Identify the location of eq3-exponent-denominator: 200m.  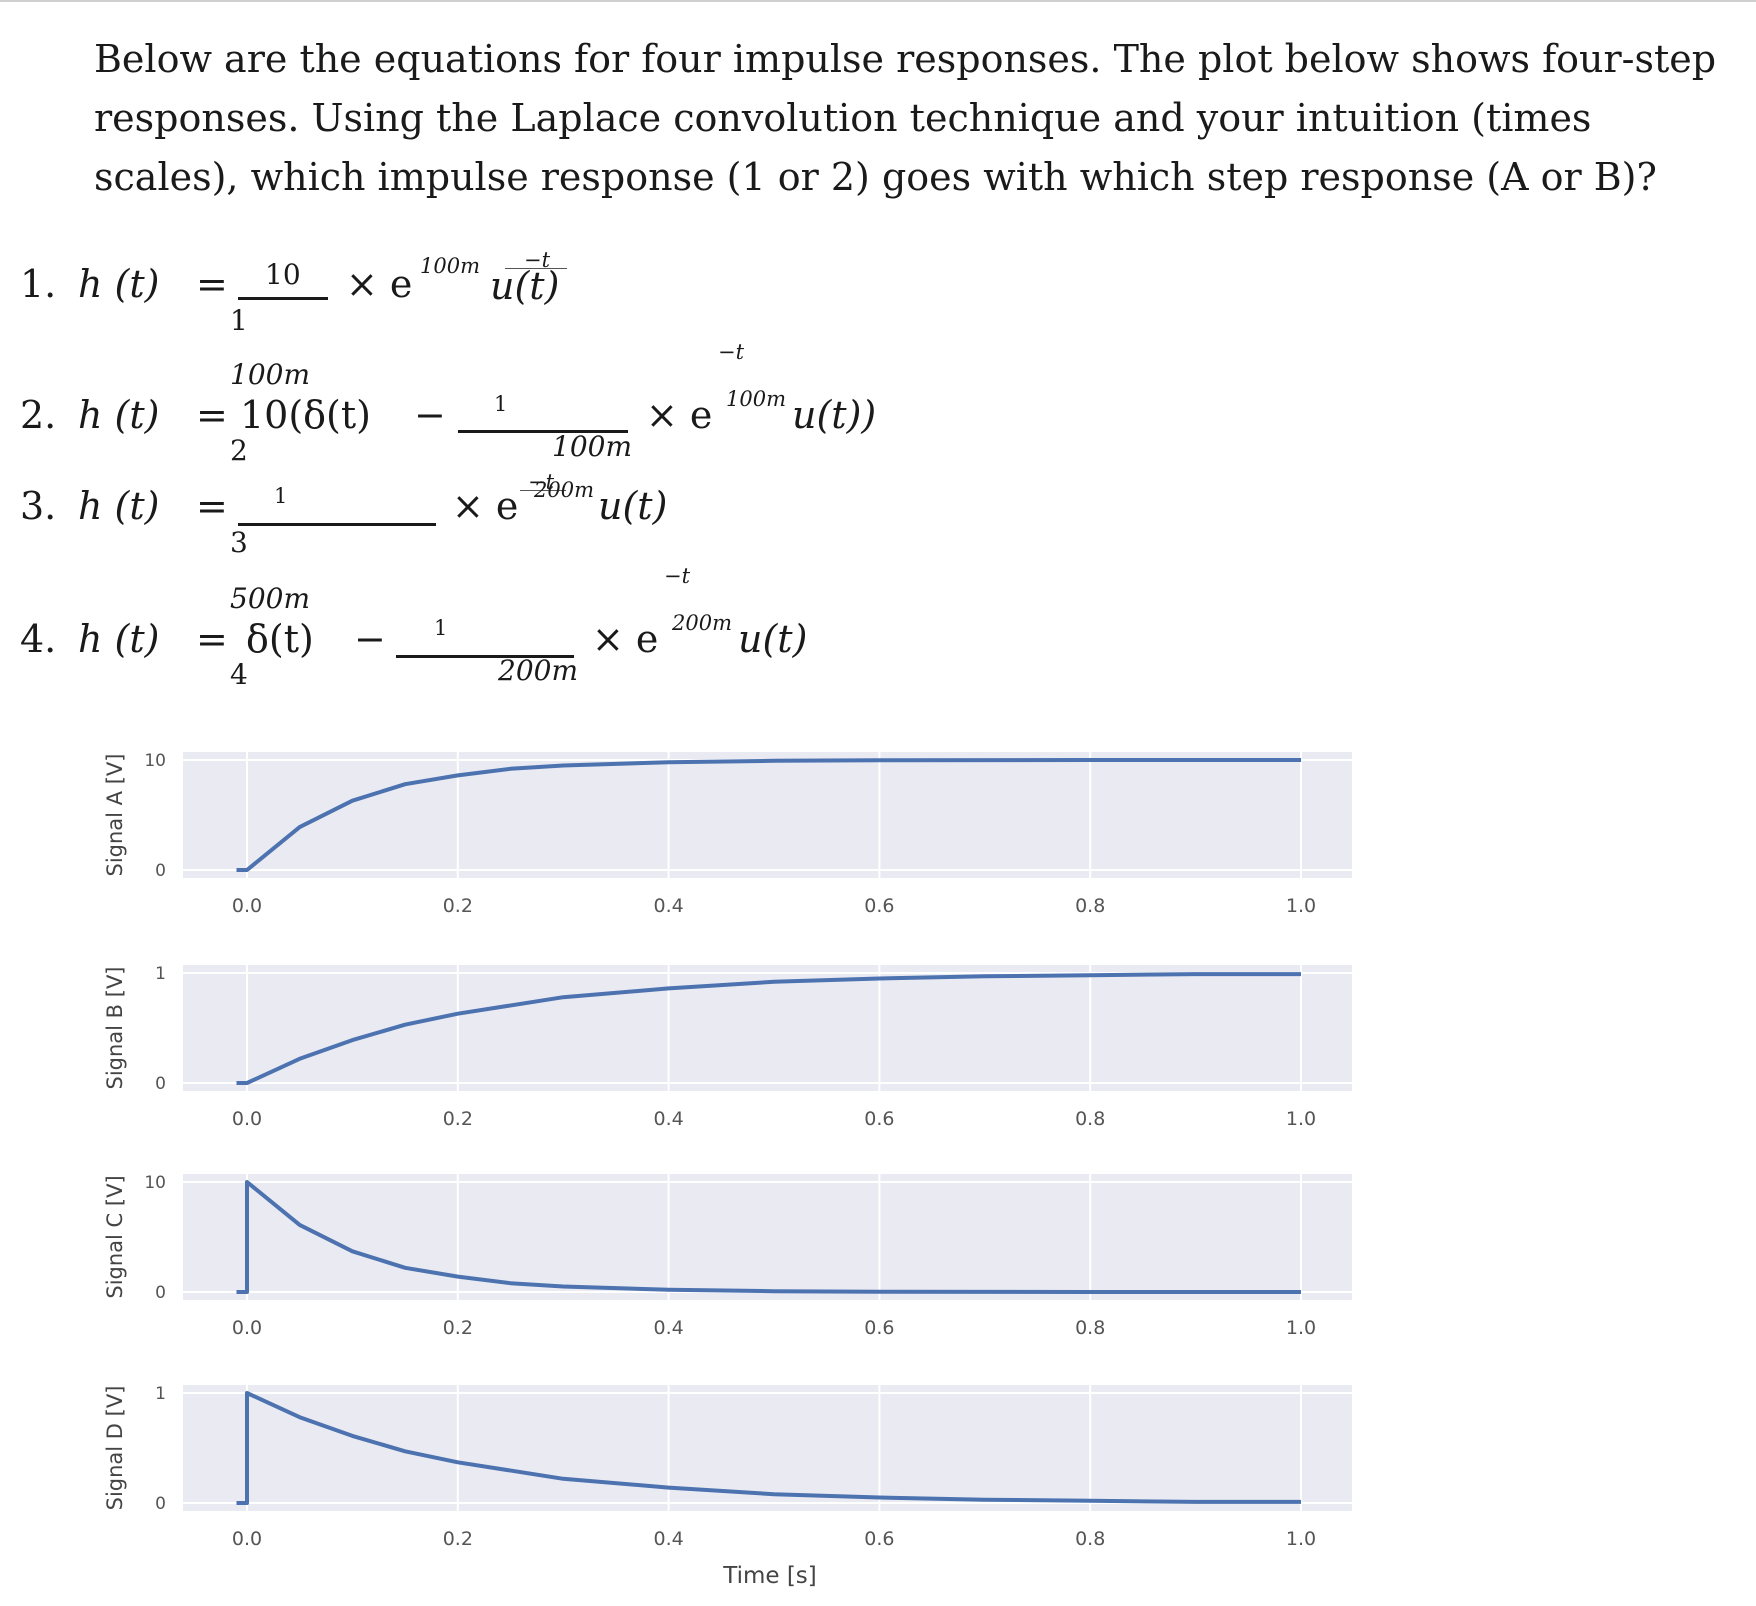
(564, 490).